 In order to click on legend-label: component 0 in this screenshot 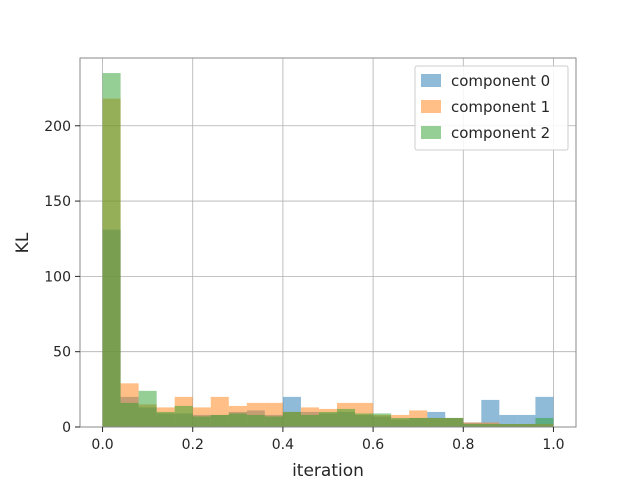, I will do `click(500, 81)`.